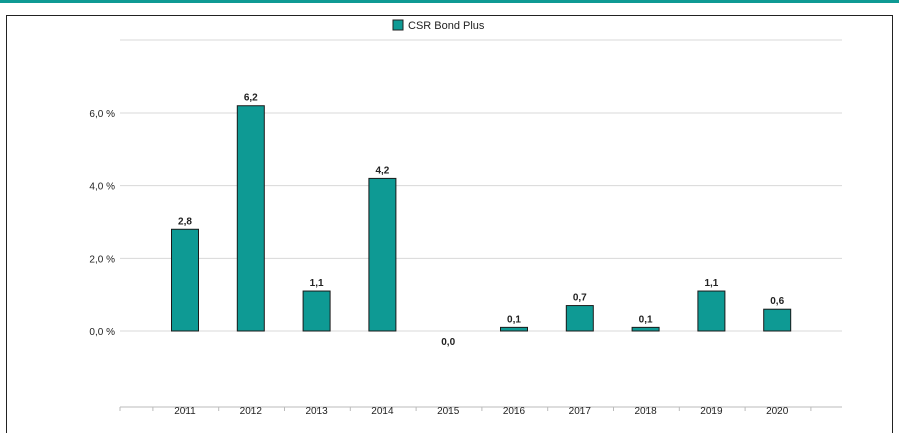  Describe the element at coordinates (102, 223) in the screenshot. I see `y-axis-ticks: 0,0 % 2,0 % 4,0 % 6,0 %` at that location.